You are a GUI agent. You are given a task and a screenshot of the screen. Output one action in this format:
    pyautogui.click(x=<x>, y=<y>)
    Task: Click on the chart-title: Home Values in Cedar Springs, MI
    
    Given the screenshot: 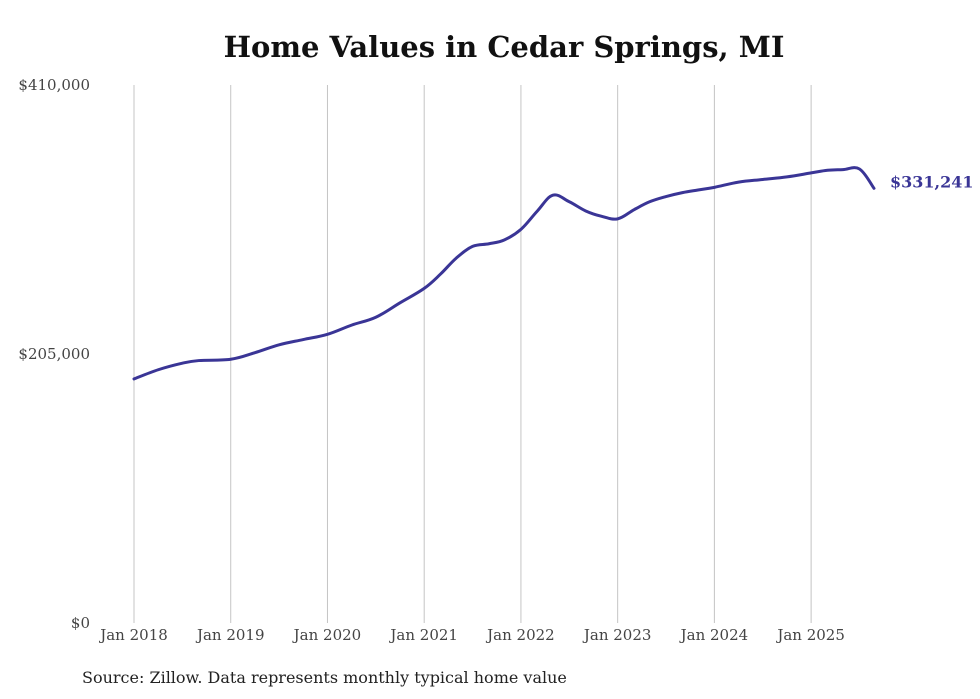 What is the action you would take?
    pyautogui.click(x=504, y=47)
    